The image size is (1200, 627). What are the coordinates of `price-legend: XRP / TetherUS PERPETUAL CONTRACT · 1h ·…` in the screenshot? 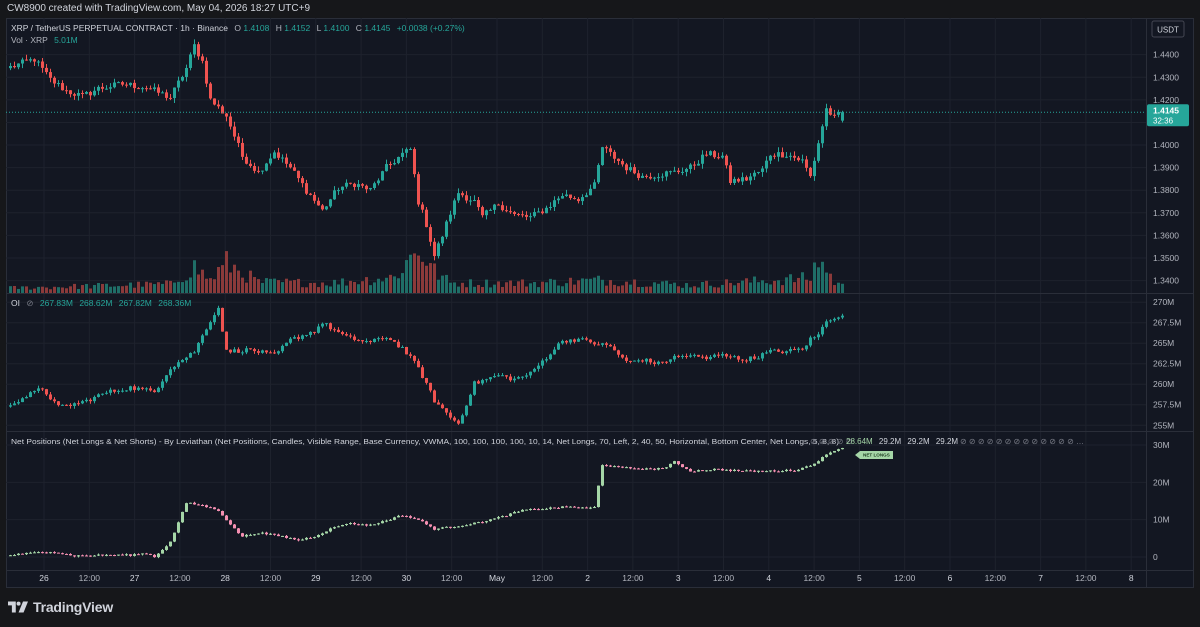 It's located at (238, 34).